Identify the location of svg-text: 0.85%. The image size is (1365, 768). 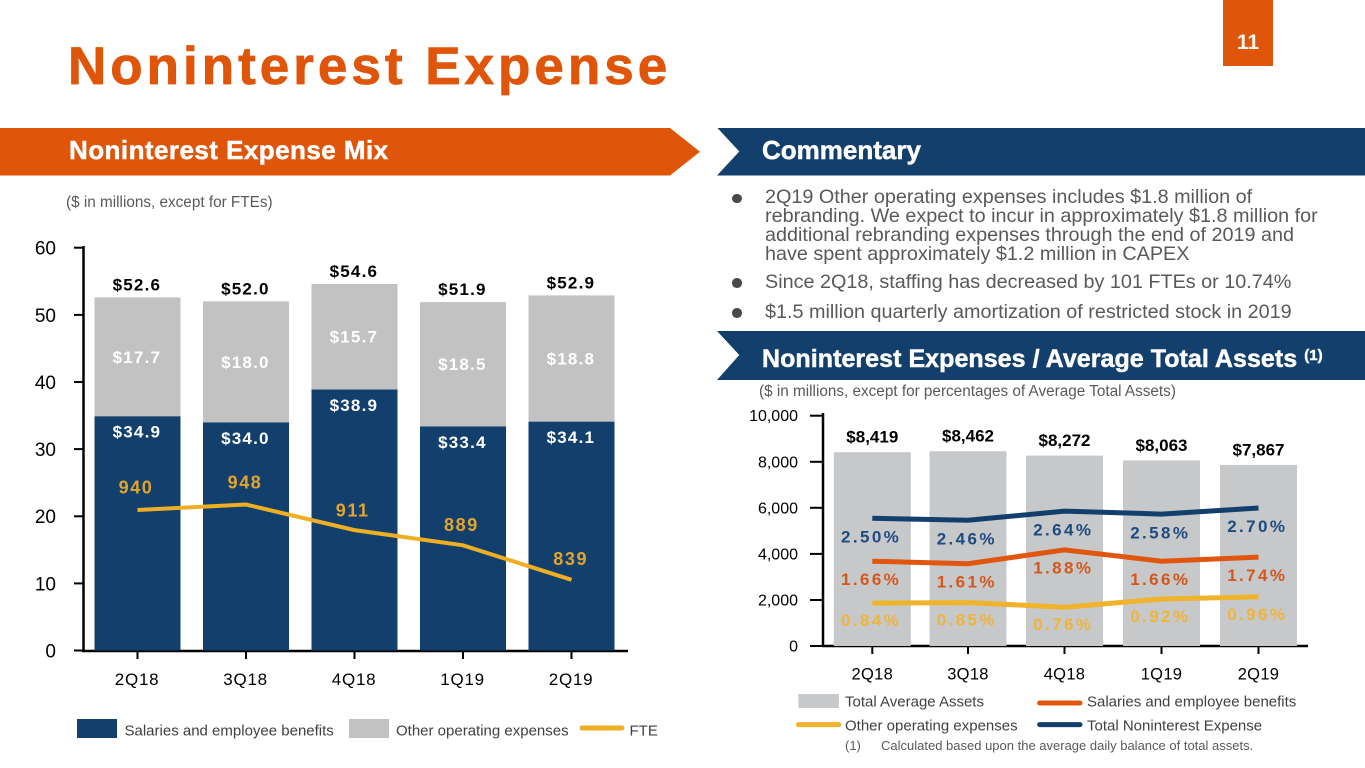
(967, 620).